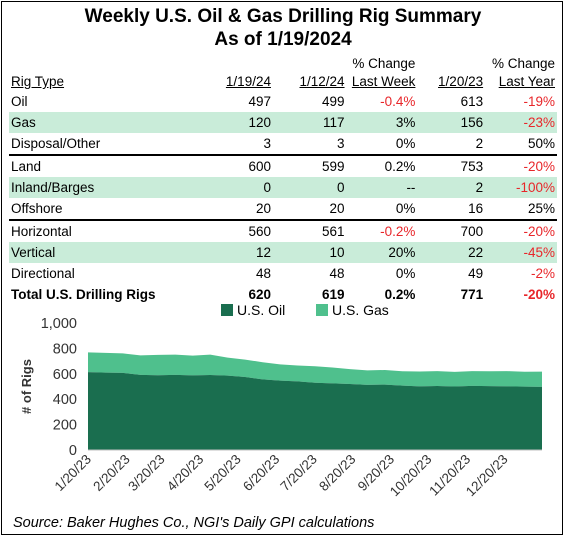  Describe the element at coordinates (263, 208) in the screenshot. I see `table-cell-v1: 20` at that location.